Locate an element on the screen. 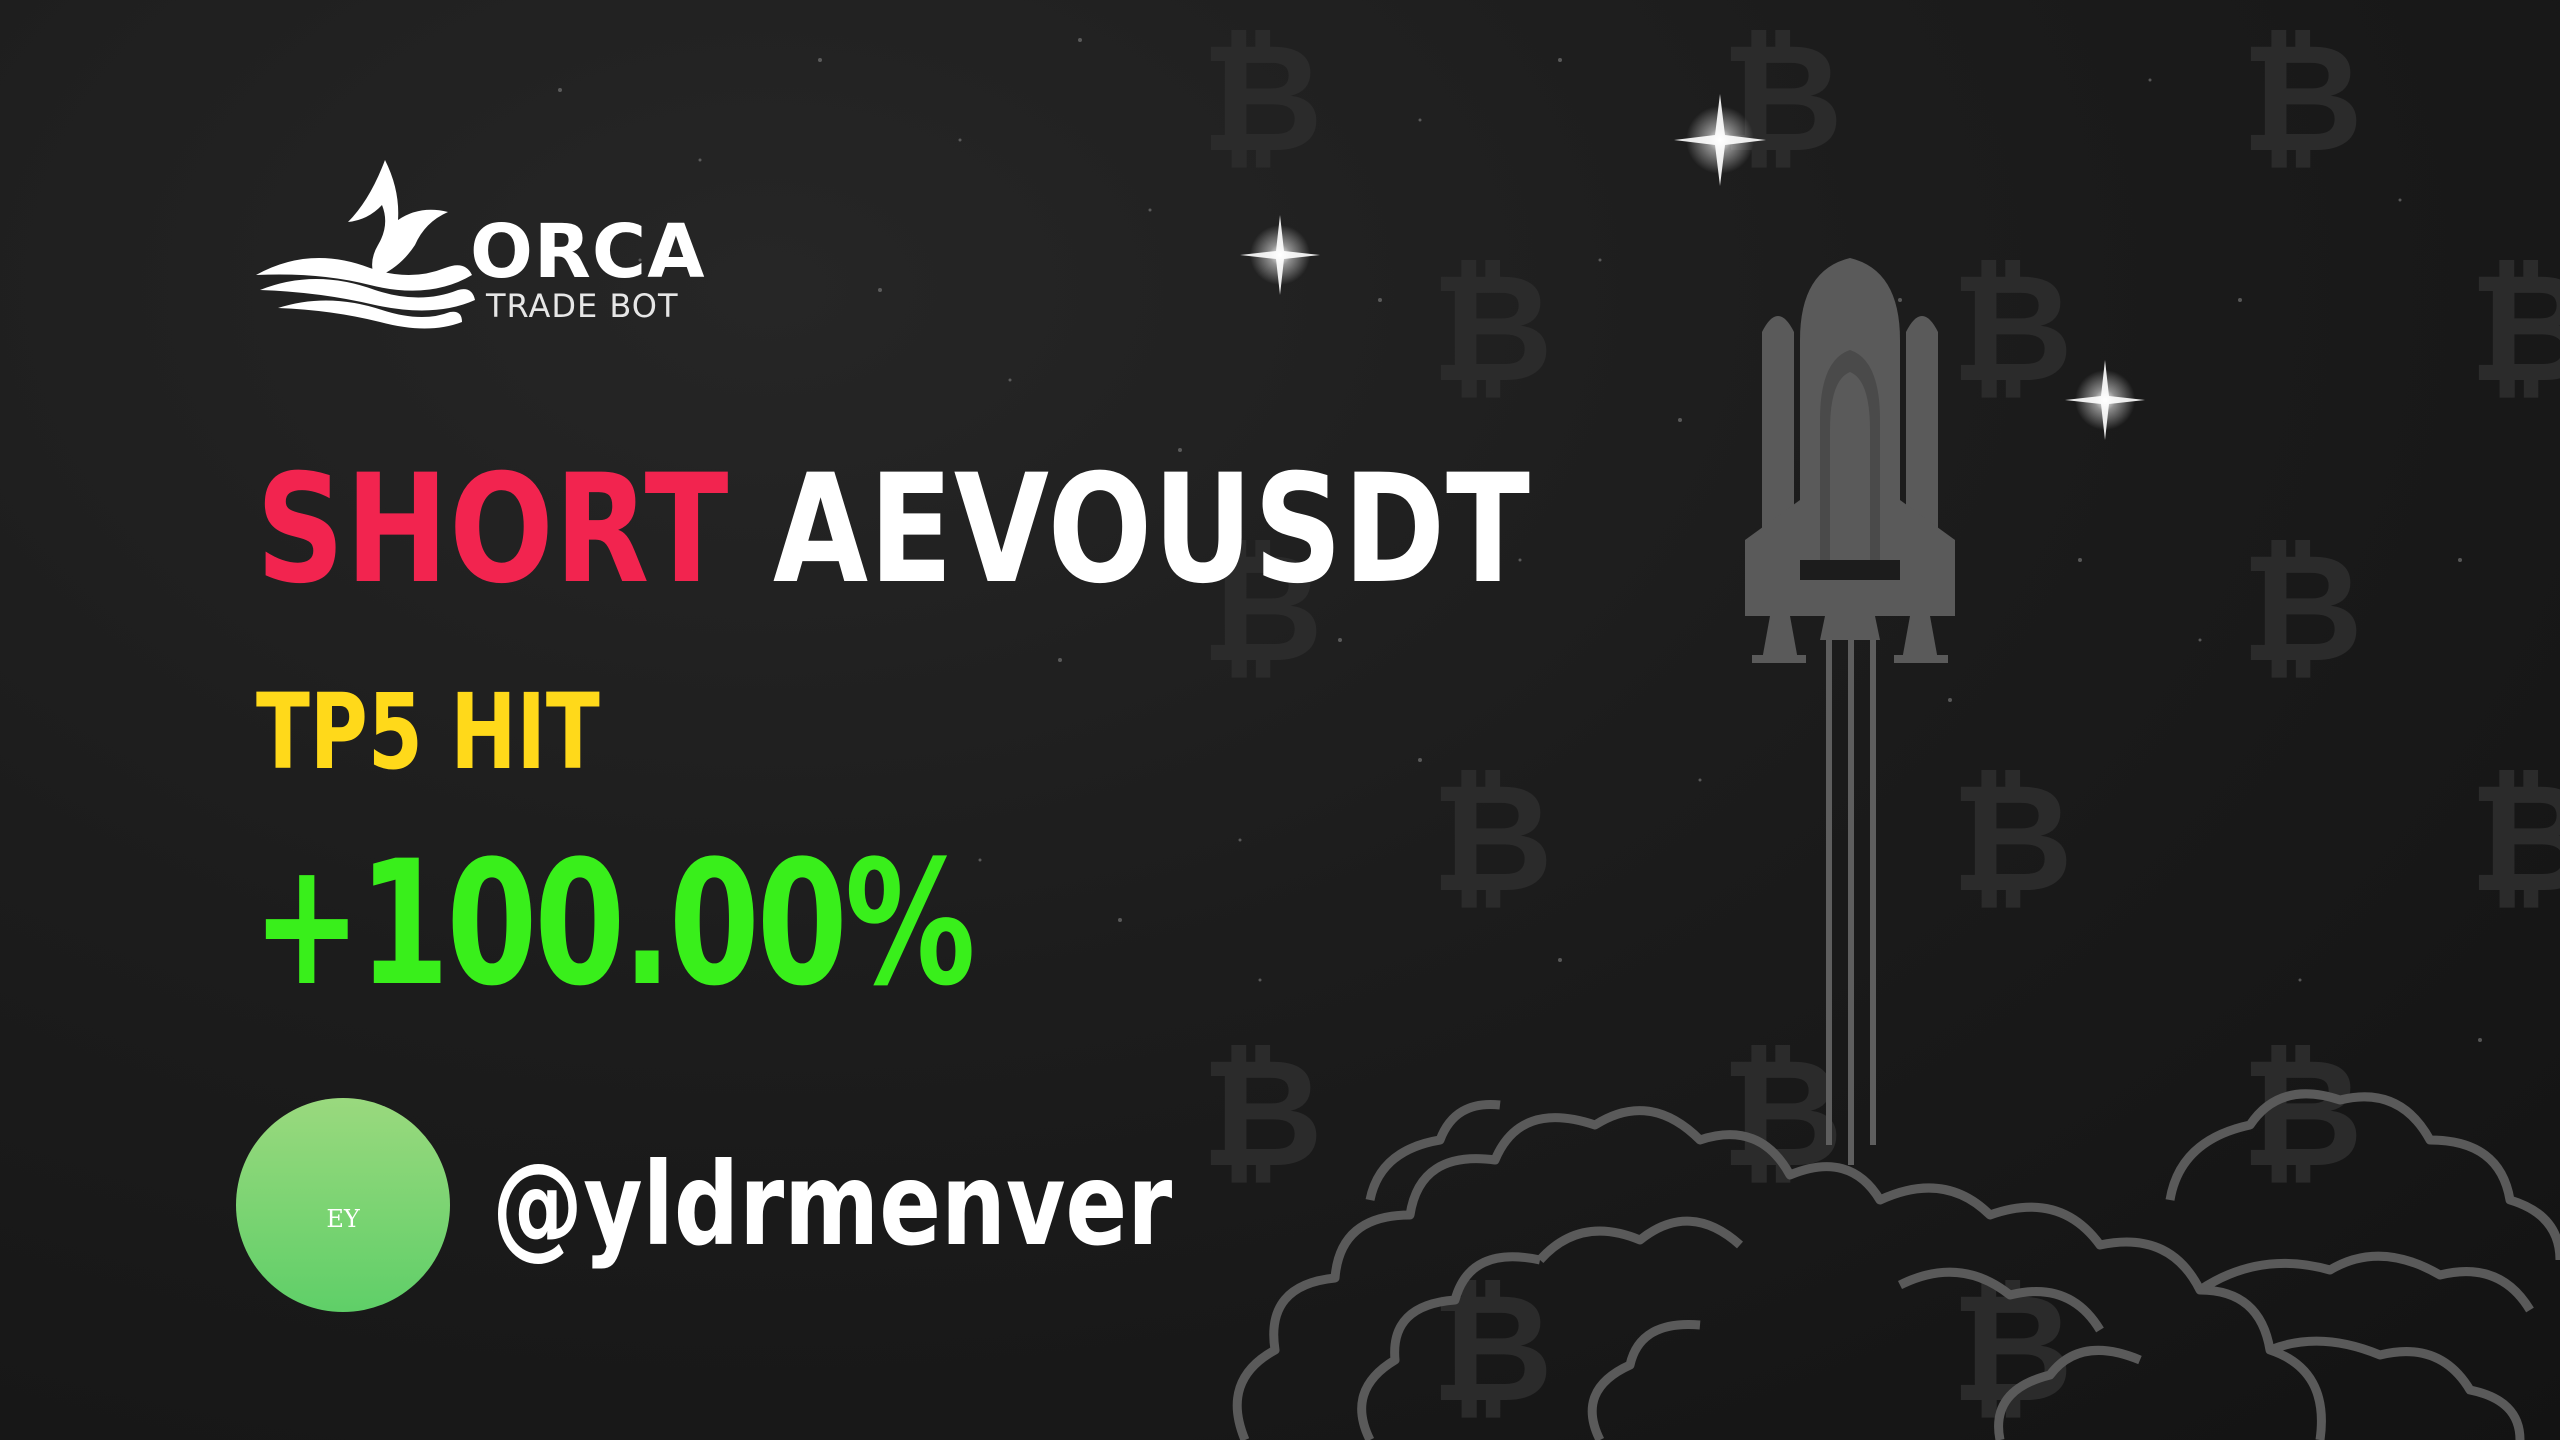 The height and width of the screenshot is (1440, 2560). brand-name: ORCA is located at coordinates (588, 252).